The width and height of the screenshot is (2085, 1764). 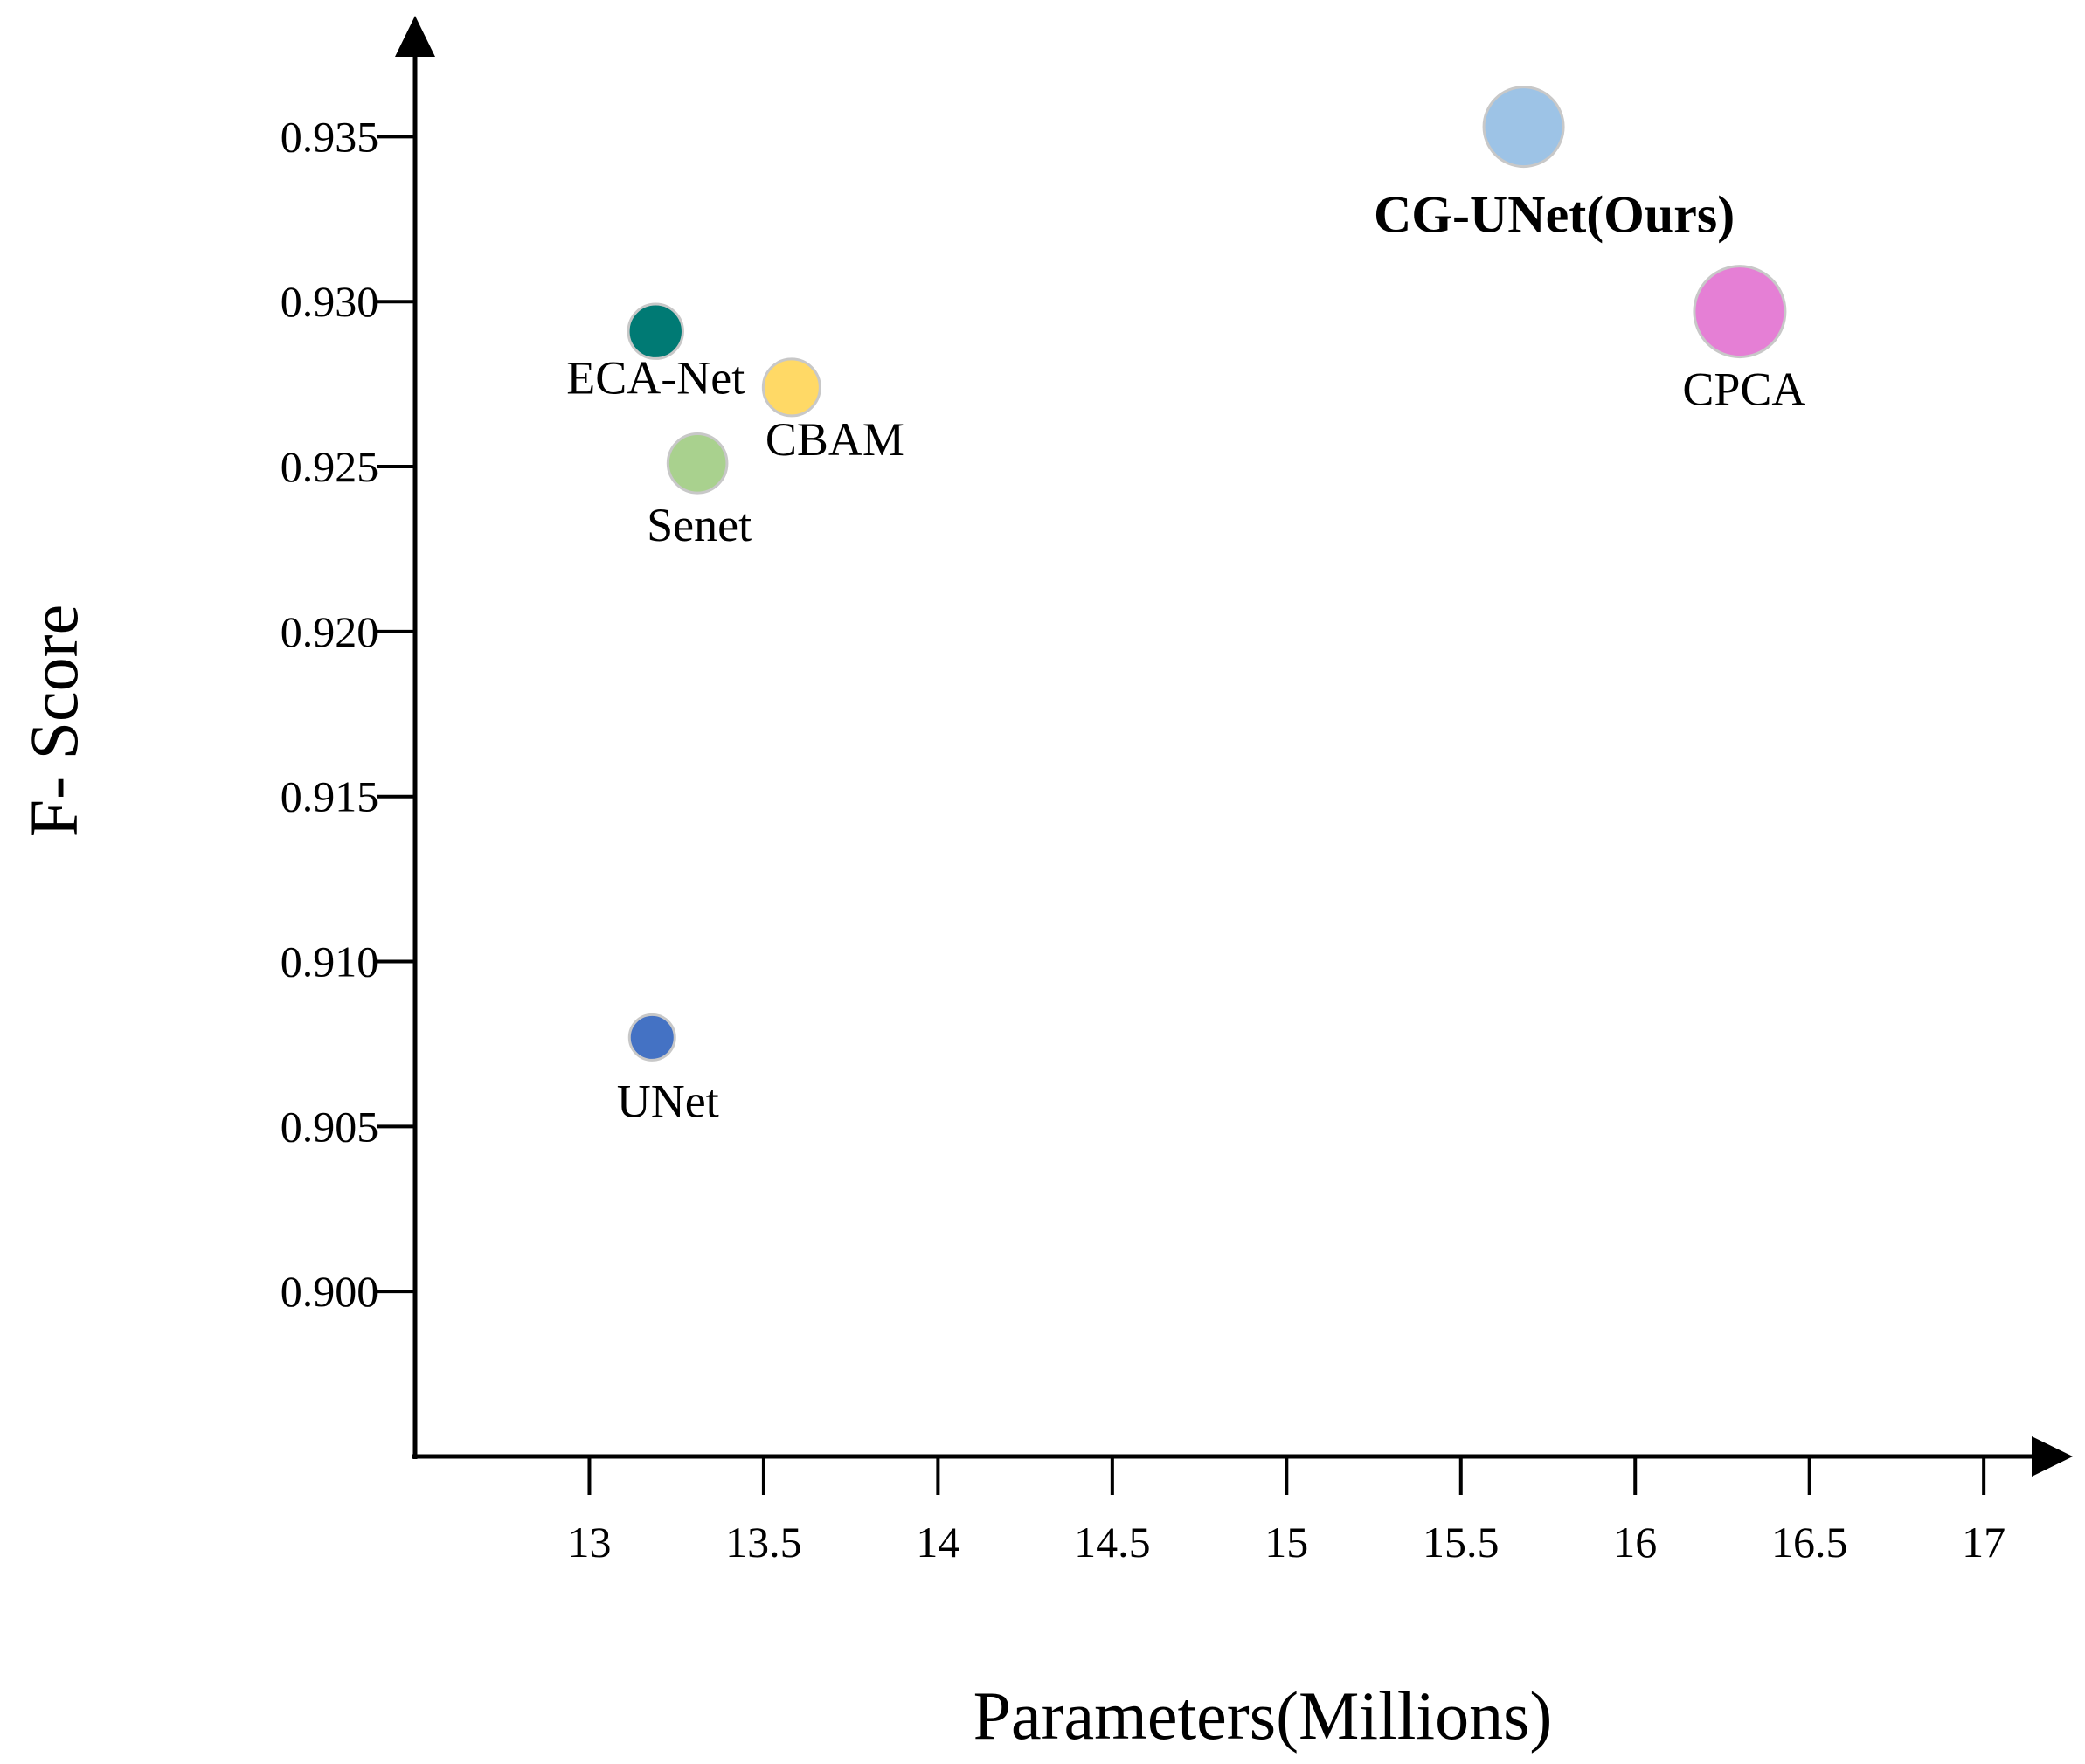 What do you see at coordinates (330, 136) in the screenshot?
I see `y-tick-label: 0.935` at bounding box center [330, 136].